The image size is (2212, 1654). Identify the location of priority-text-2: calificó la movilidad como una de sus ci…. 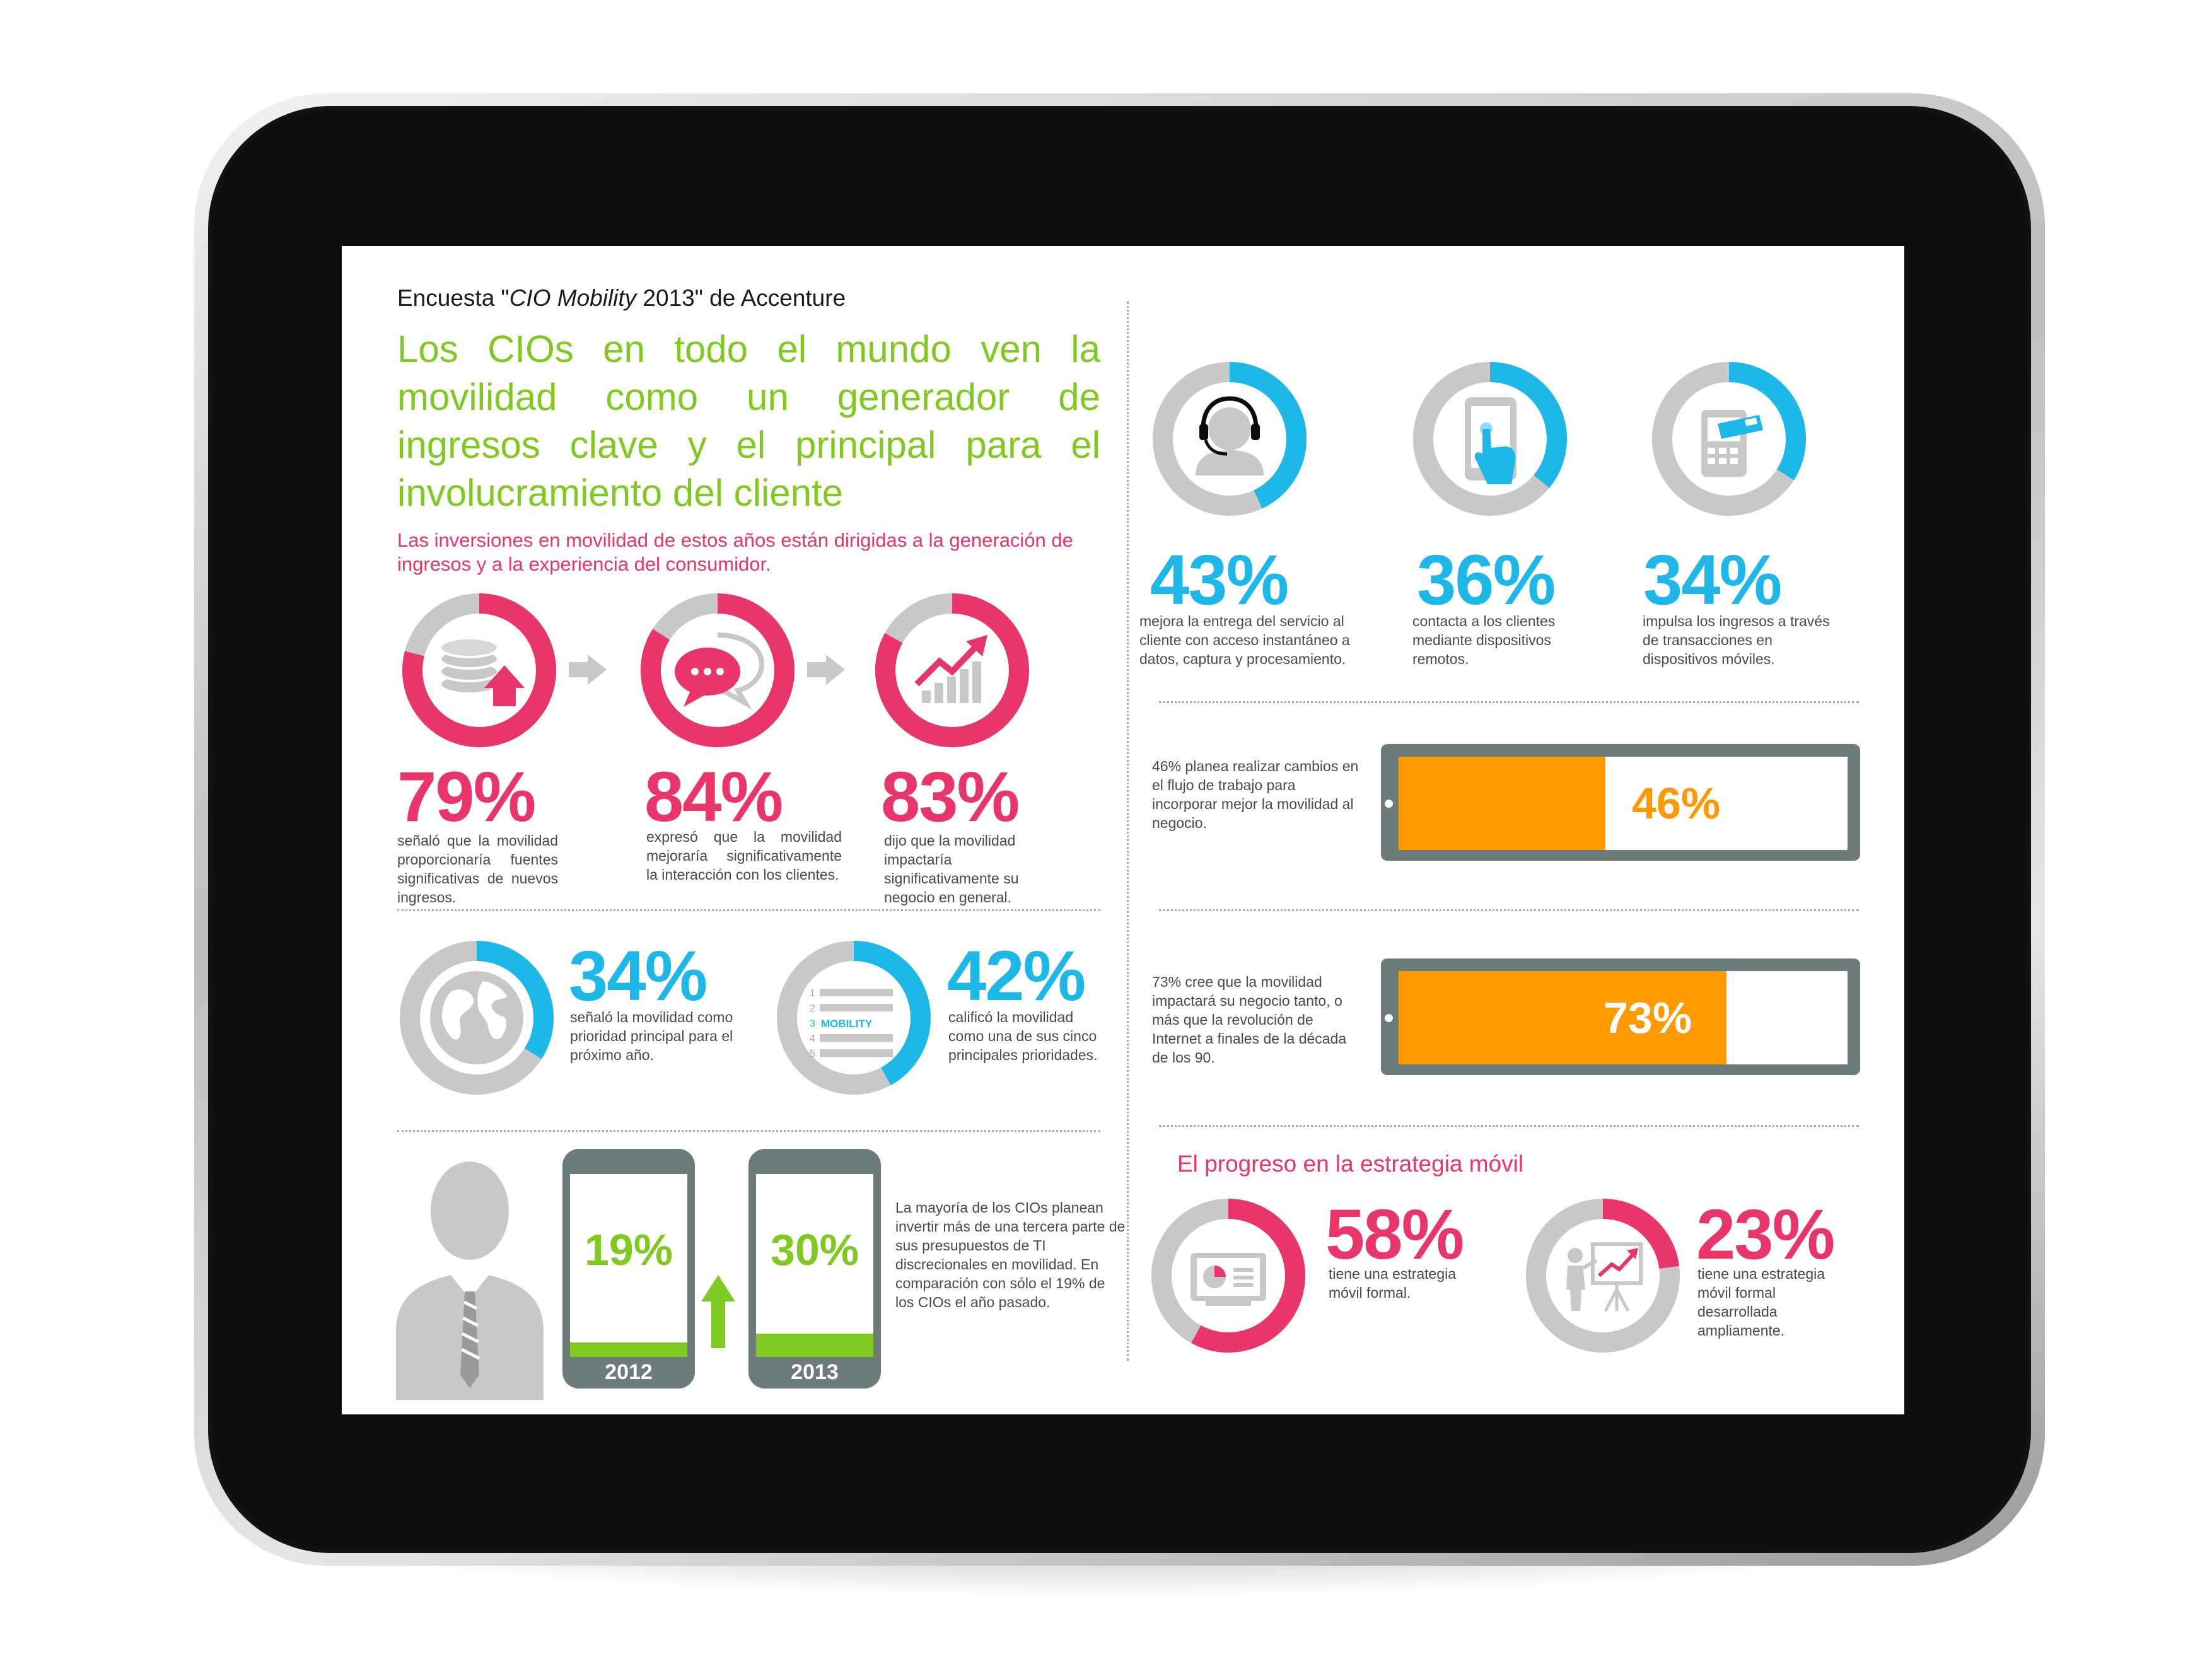
(1023, 1036).